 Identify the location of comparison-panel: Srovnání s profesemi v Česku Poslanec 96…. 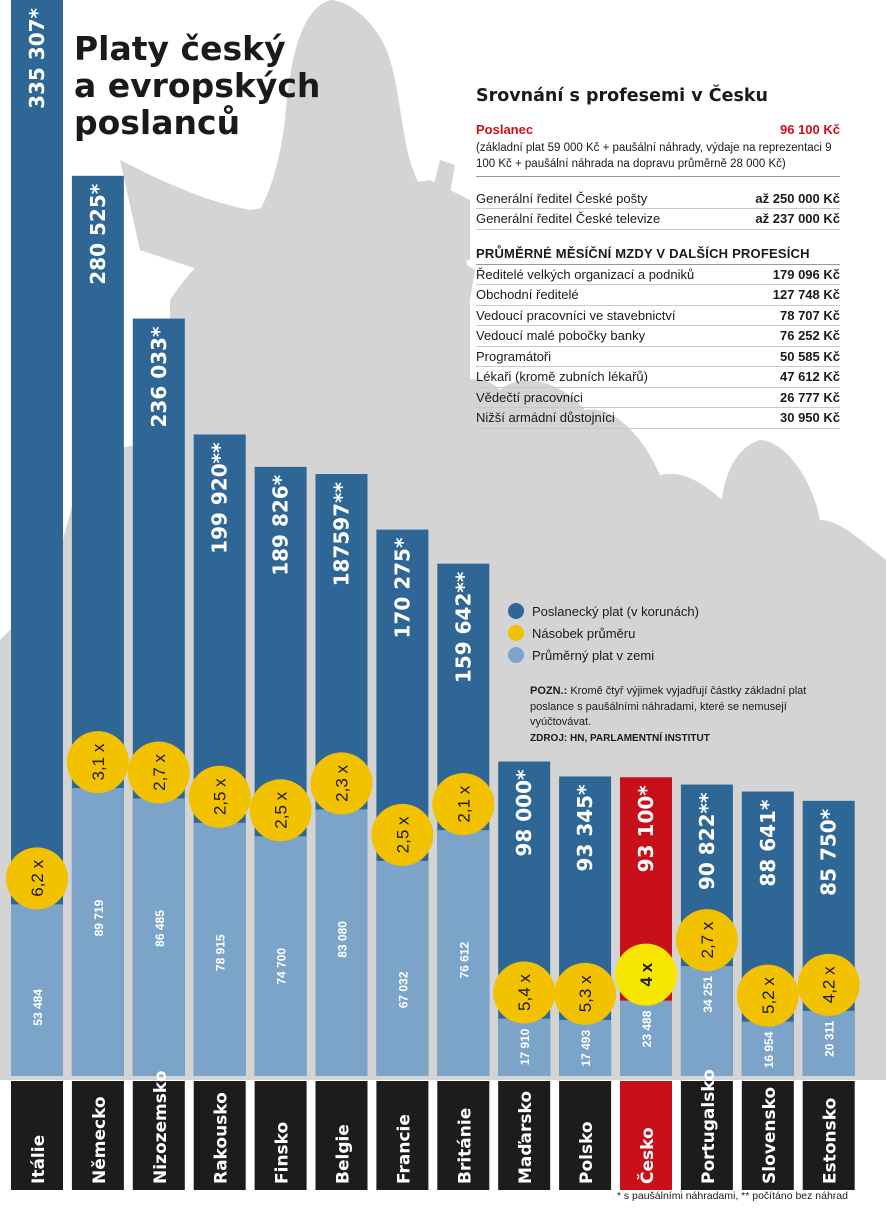
(658, 257).